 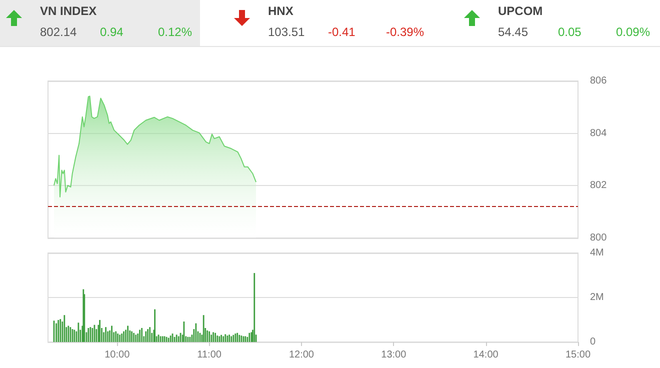 I want to click on x-tick-label: 13:00, so click(x=394, y=355).